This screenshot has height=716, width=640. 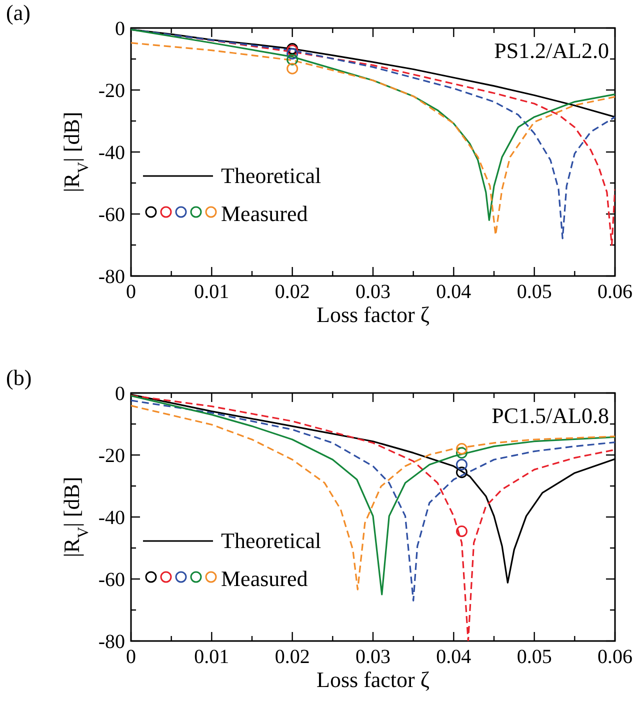 What do you see at coordinates (18, 12) in the screenshot?
I see `chart-title: (a)` at bounding box center [18, 12].